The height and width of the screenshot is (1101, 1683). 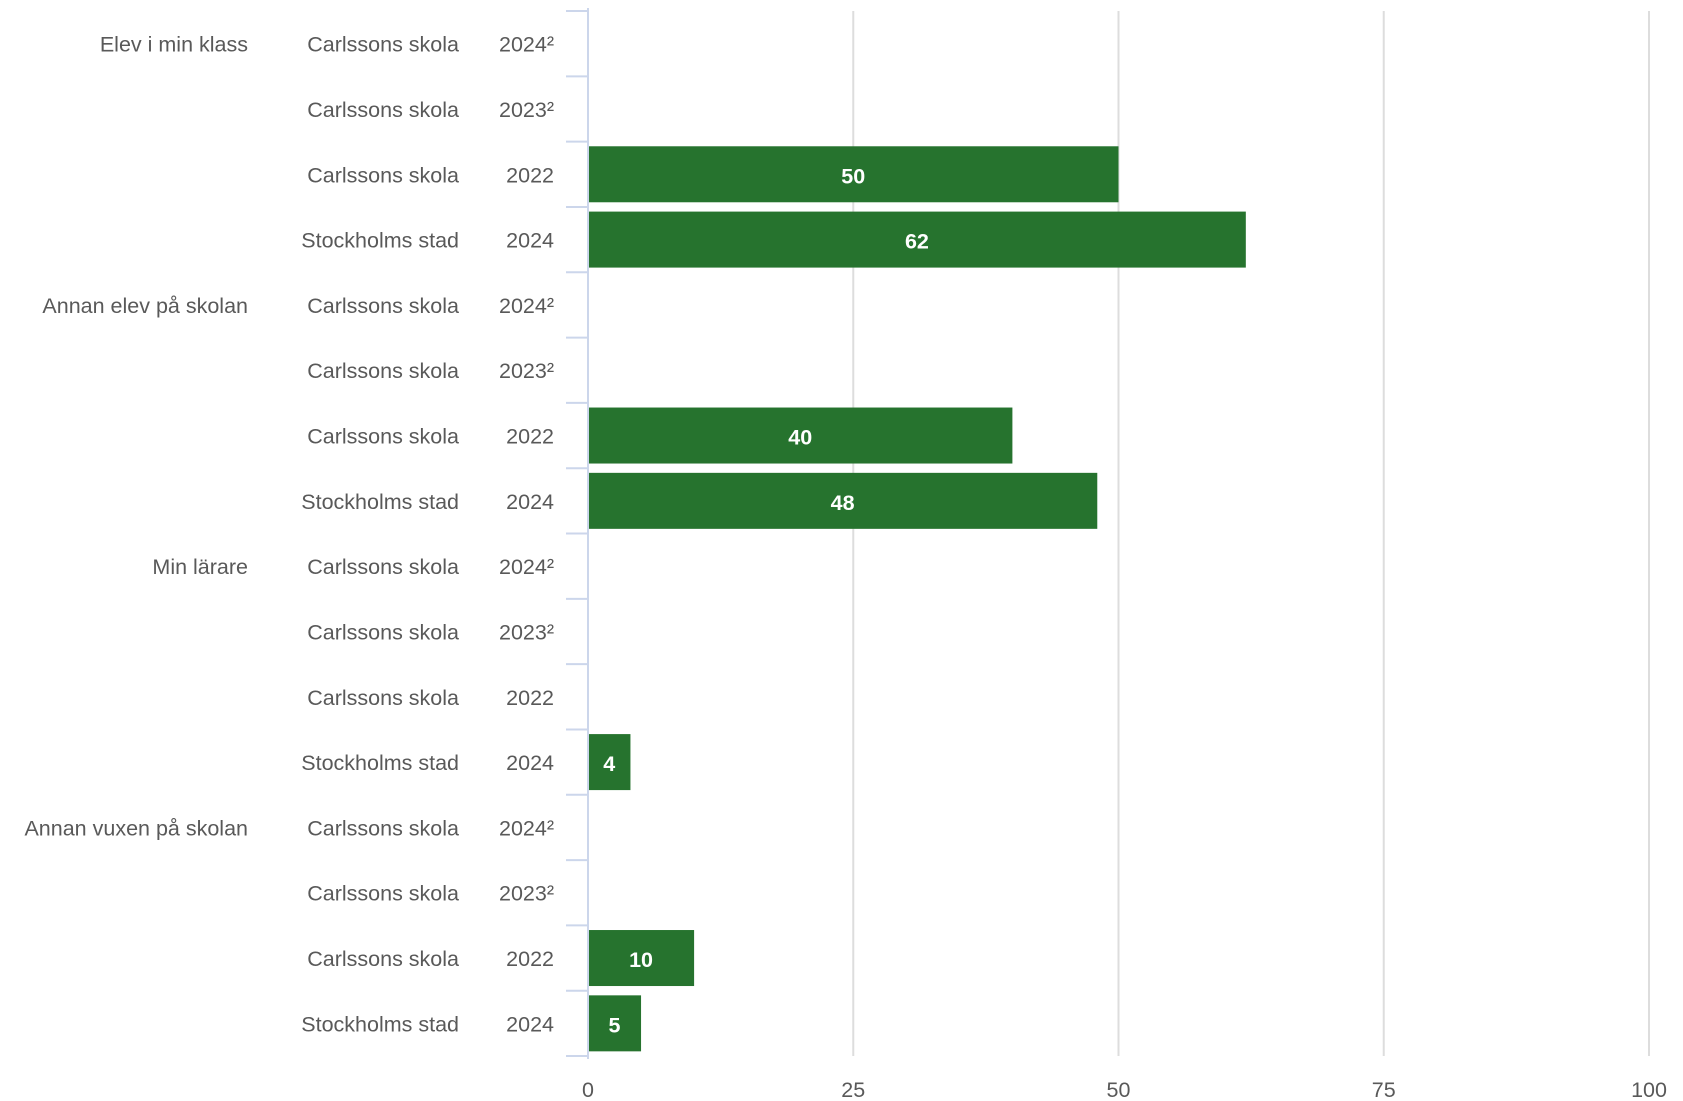 What do you see at coordinates (145, 306) in the screenshot?
I see `group-label: Annan elev på skolan` at bounding box center [145, 306].